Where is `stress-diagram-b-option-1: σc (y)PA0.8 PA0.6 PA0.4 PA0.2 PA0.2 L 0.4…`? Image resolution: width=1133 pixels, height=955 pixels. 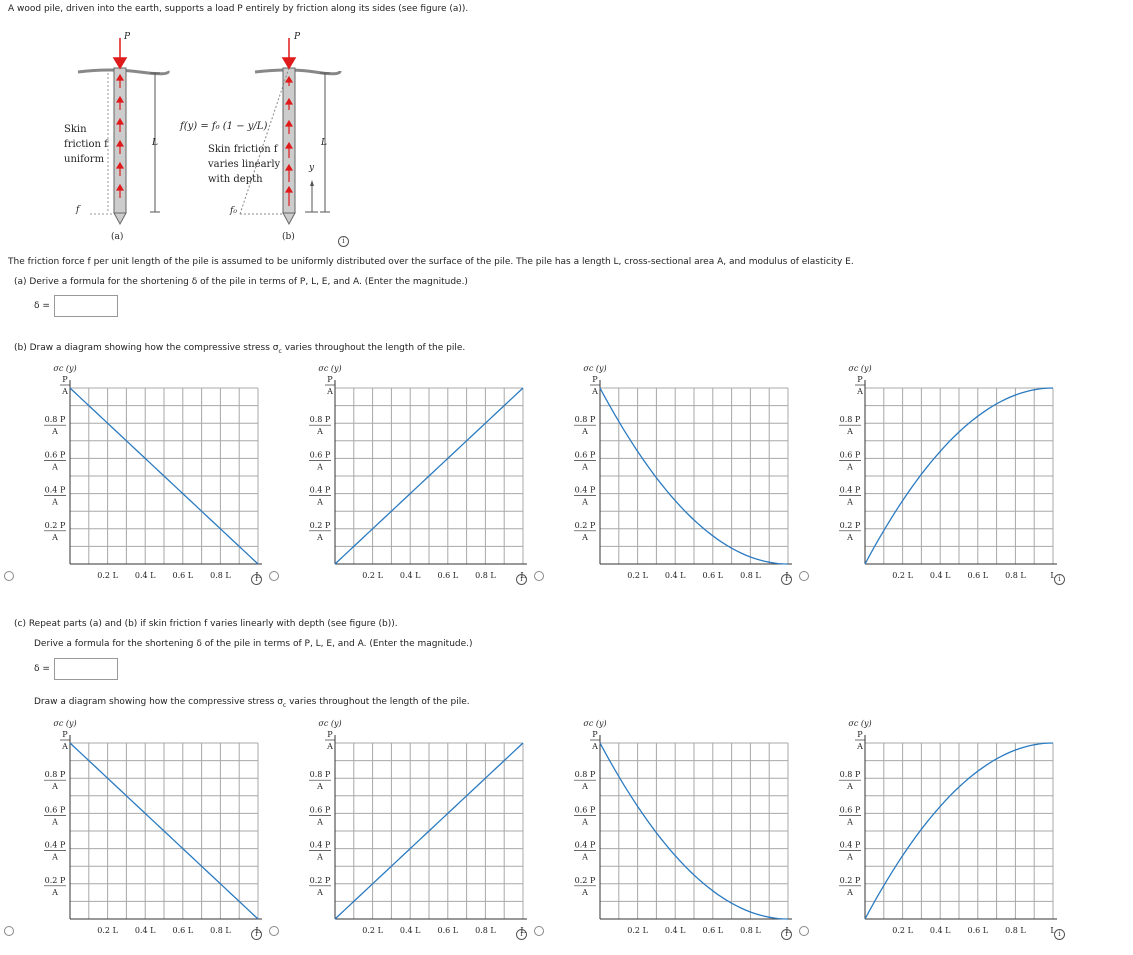
stress-diagram-b-option-1: σc (y)PA0.8 PA0.6 PA0.4 PA0.2 PA0.2 L 0.4… is located at coordinates (153, 472).